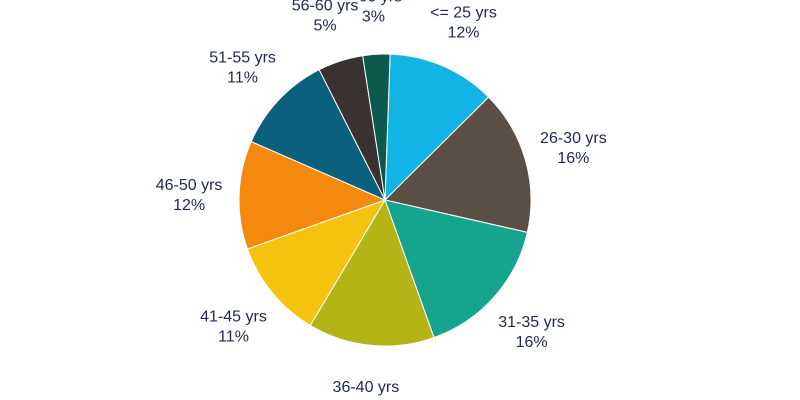 This screenshot has height=400, width=800. Describe the element at coordinates (573, 138) in the screenshot. I see `slice-category: 26-30 yrs` at that location.